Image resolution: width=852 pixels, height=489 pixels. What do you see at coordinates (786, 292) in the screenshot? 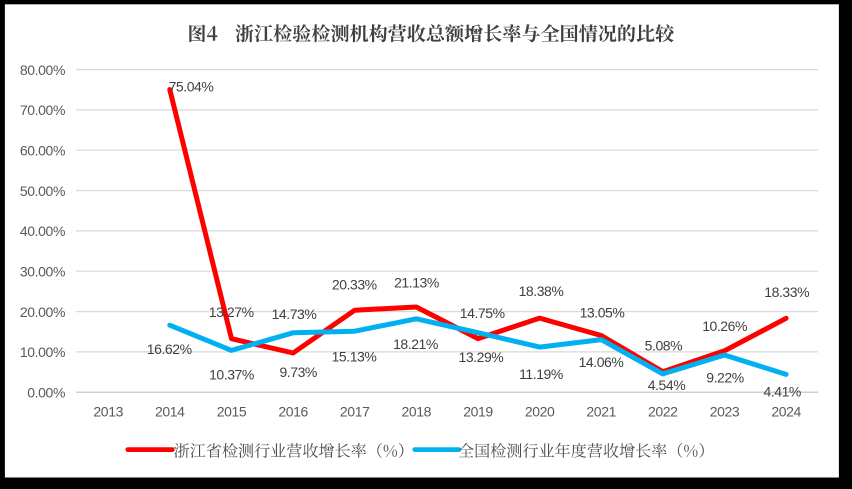
I see `svg-text: 18.33%` at bounding box center [786, 292].